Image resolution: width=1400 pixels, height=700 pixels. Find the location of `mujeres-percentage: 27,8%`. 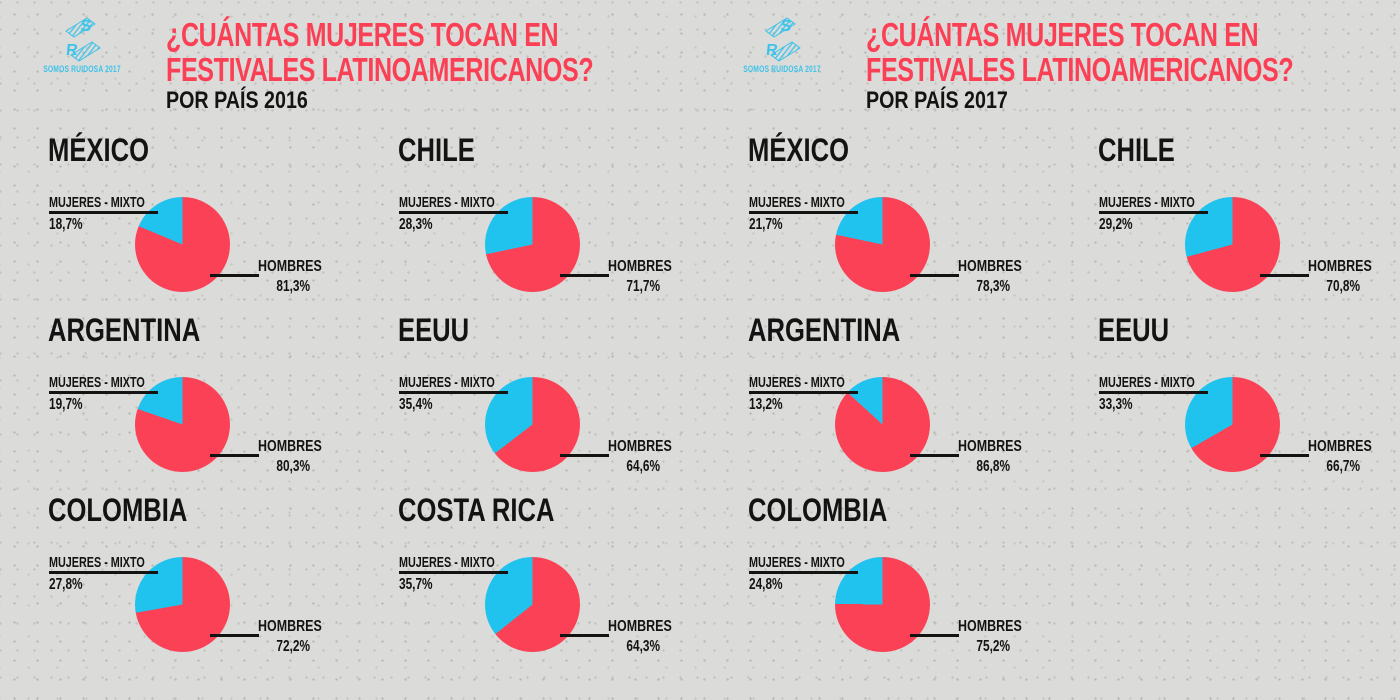

mujeres-percentage: 27,8% is located at coordinates (66, 584).